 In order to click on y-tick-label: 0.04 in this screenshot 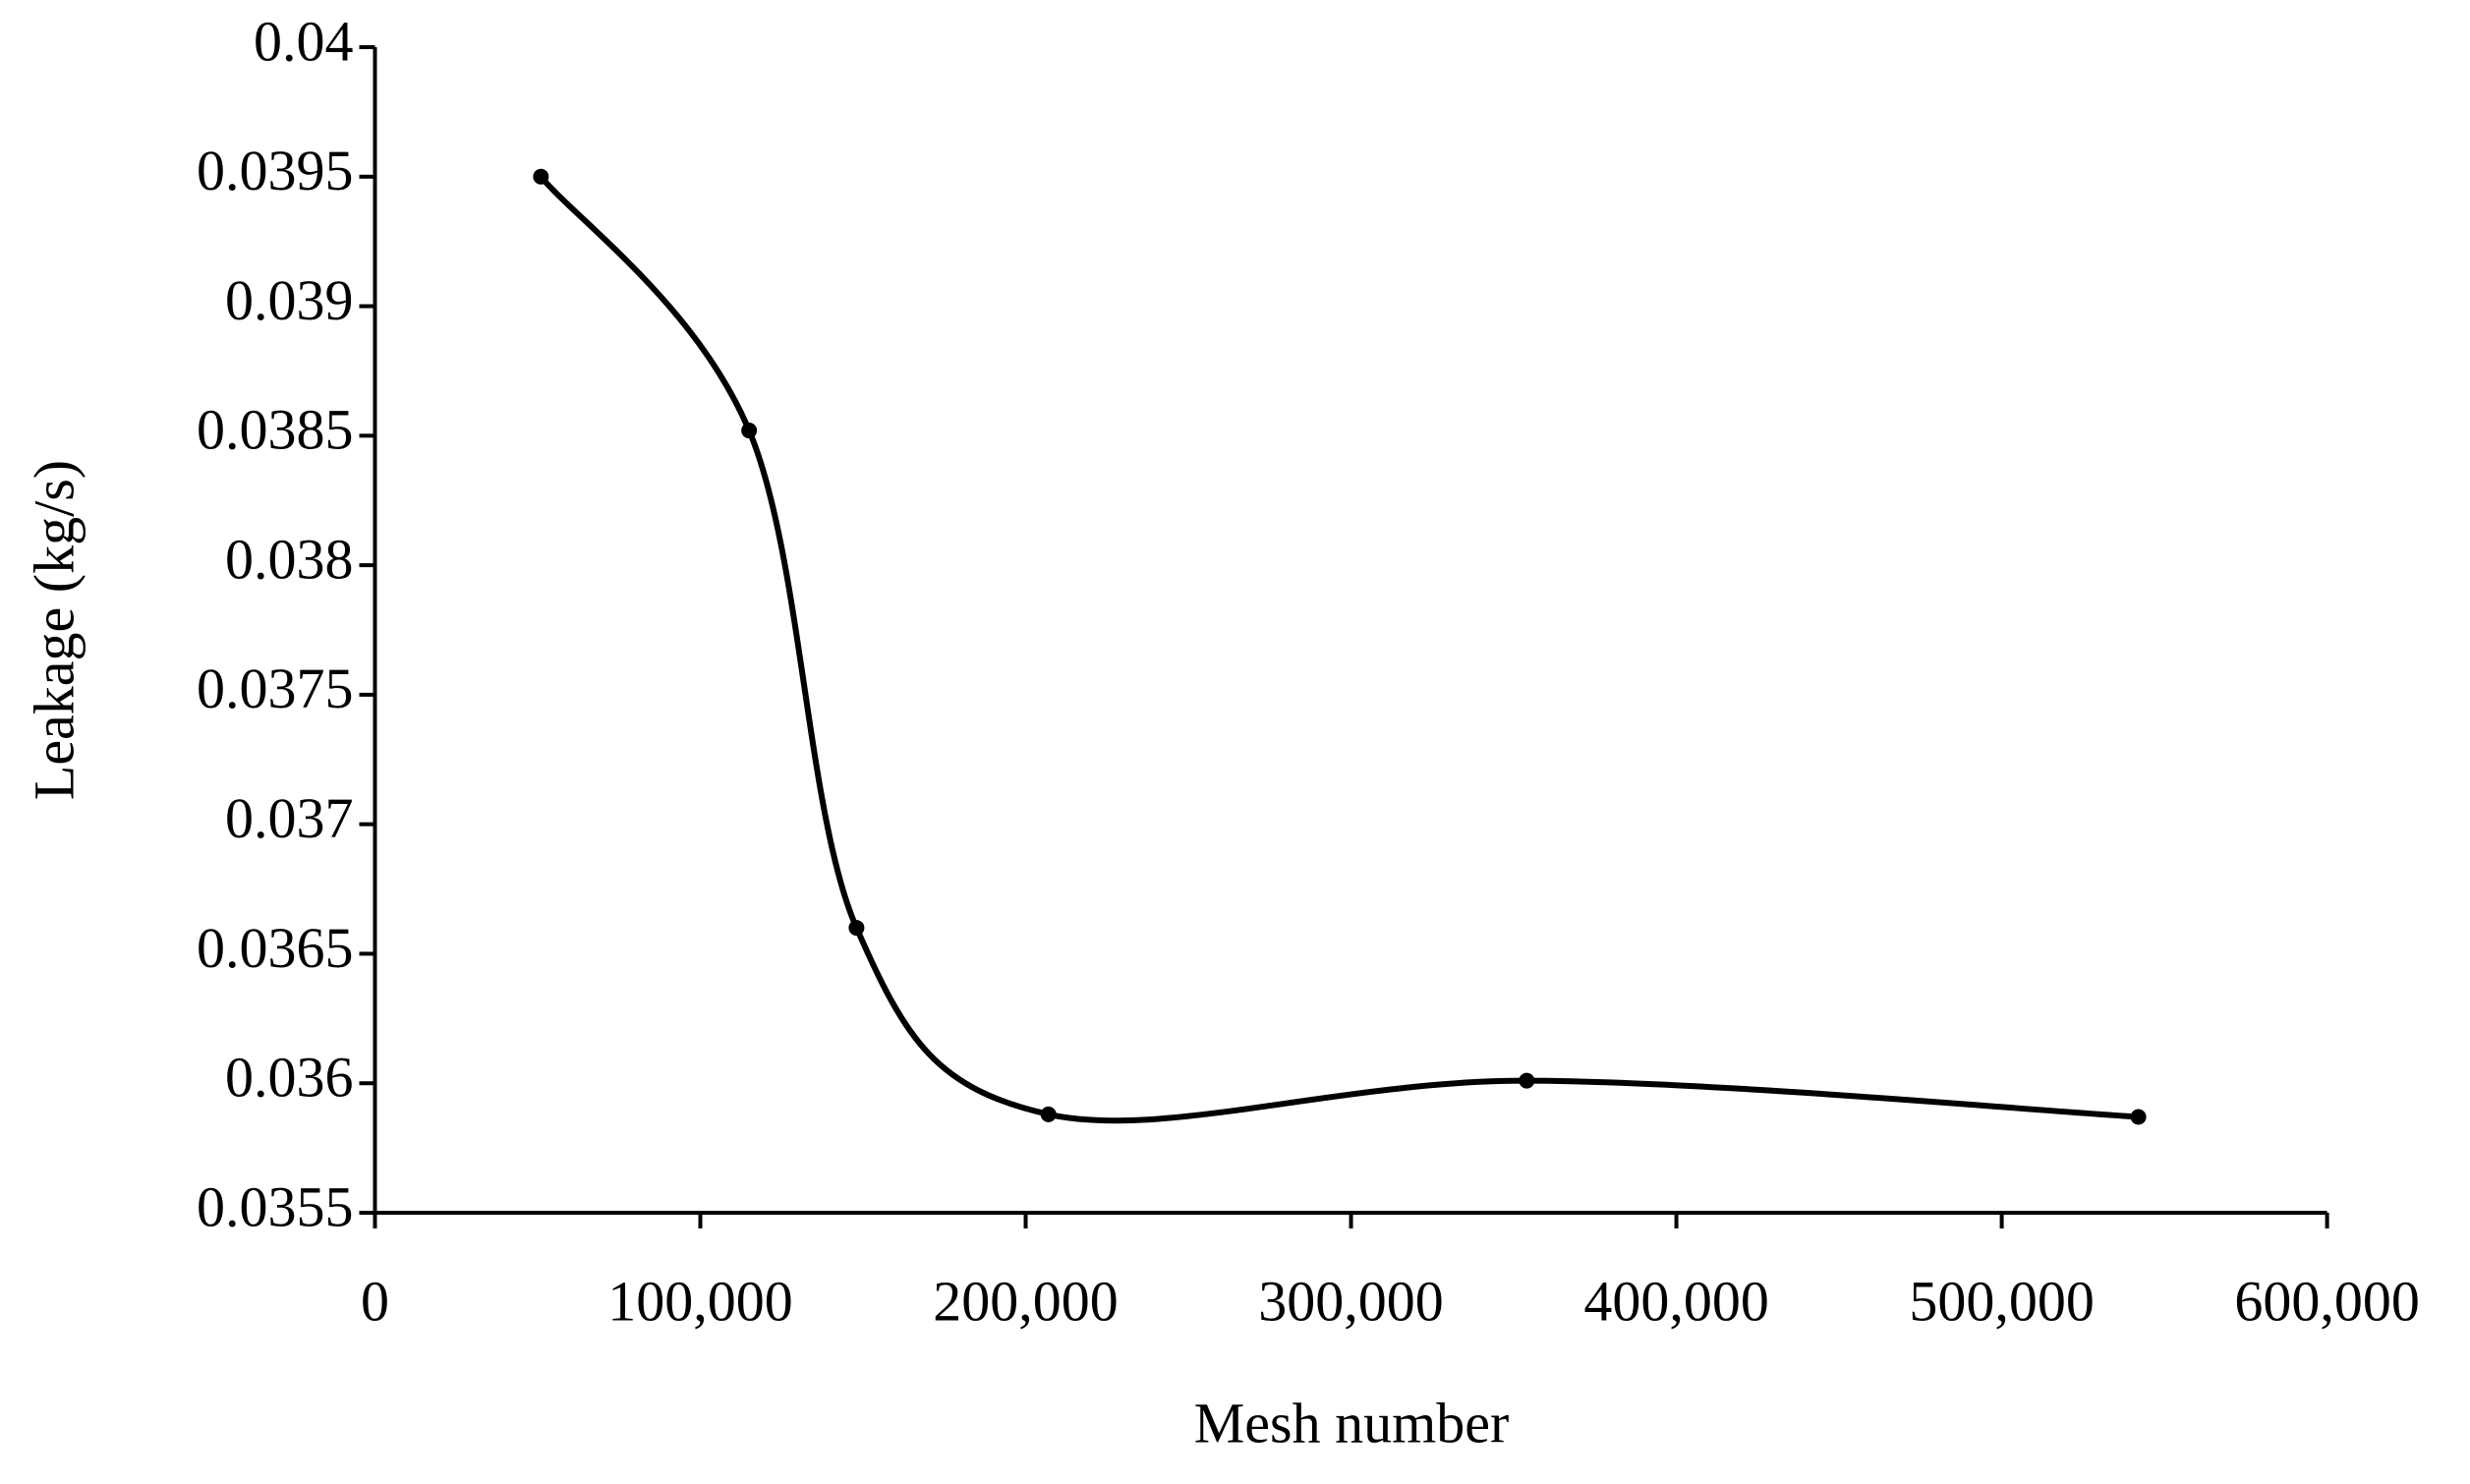, I will do `click(304, 41)`.